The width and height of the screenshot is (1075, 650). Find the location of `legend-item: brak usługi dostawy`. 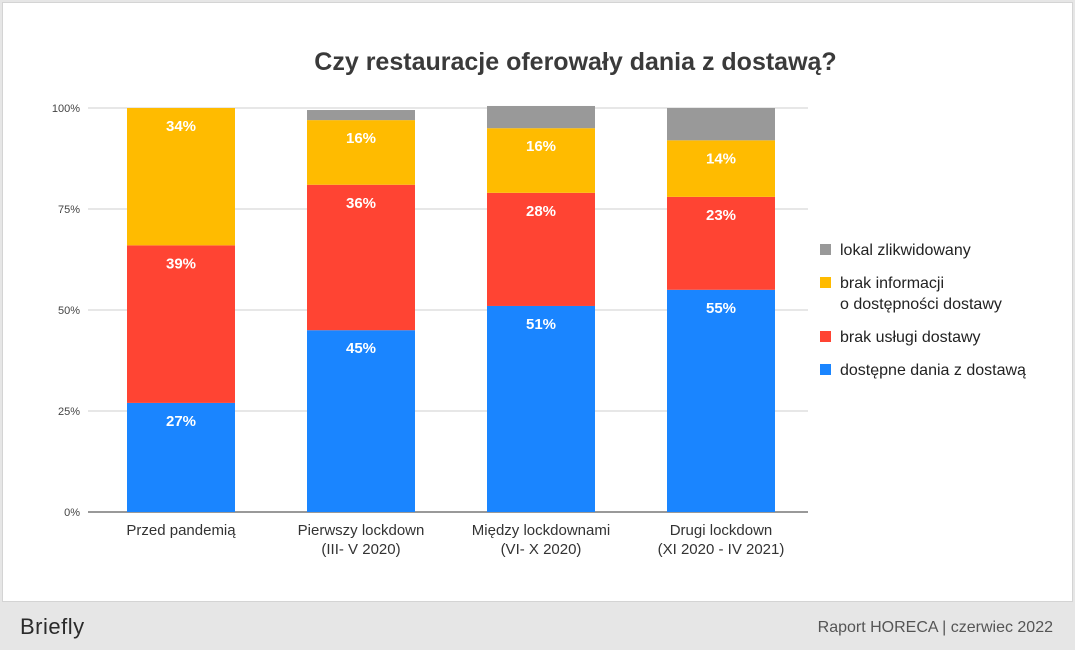

legend-item: brak usługi dostawy is located at coordinates (923, 337).